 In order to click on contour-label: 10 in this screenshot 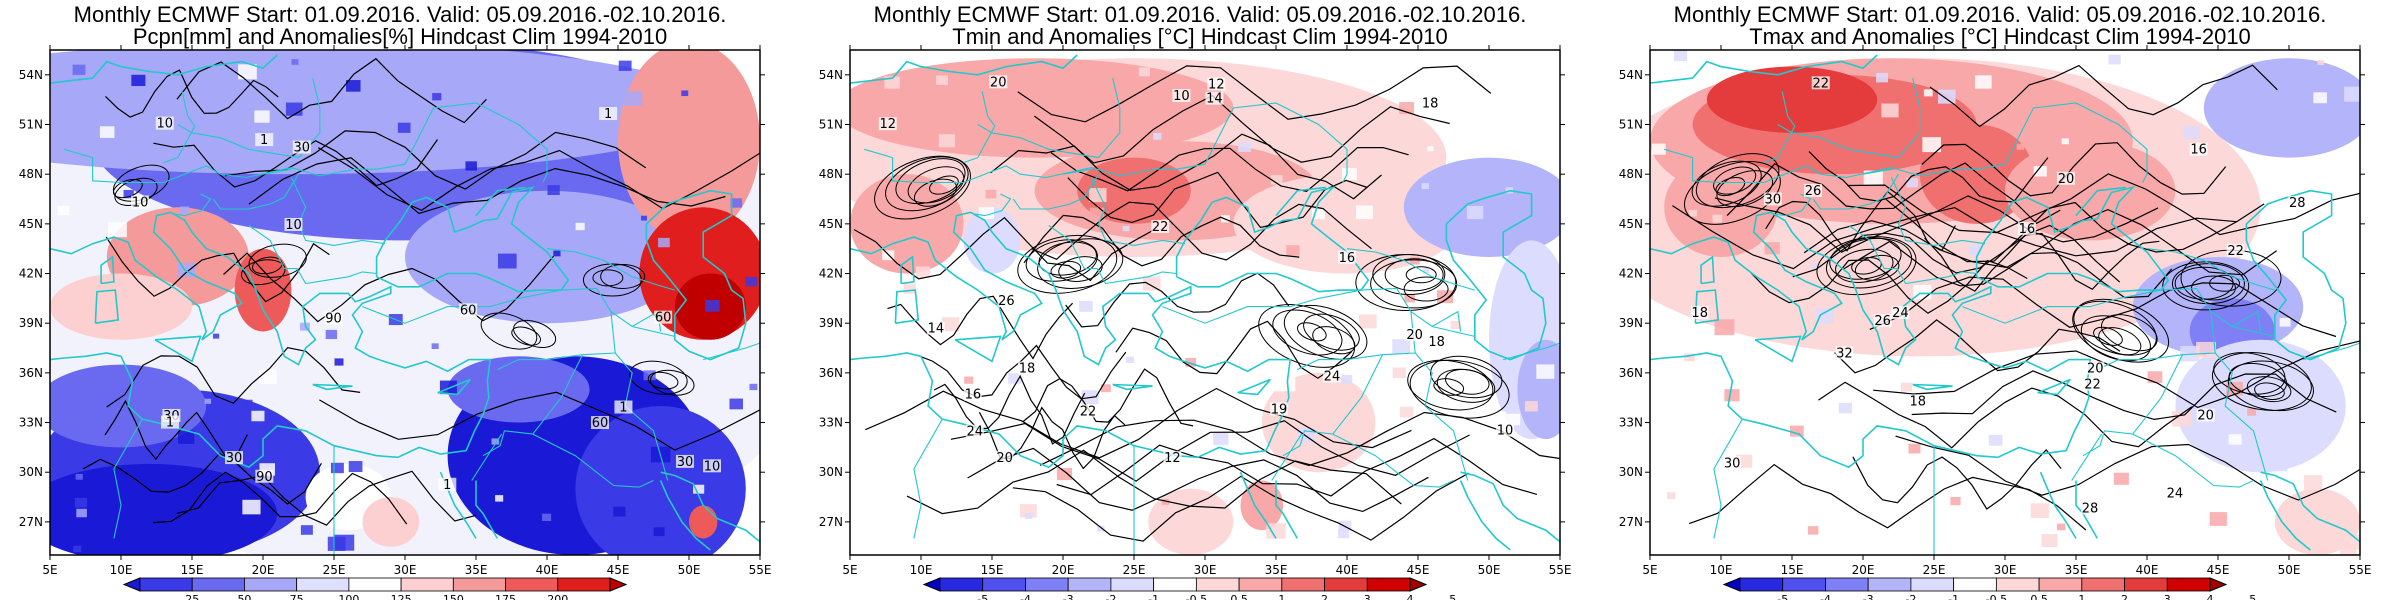, I will do `click(712, 466)`.